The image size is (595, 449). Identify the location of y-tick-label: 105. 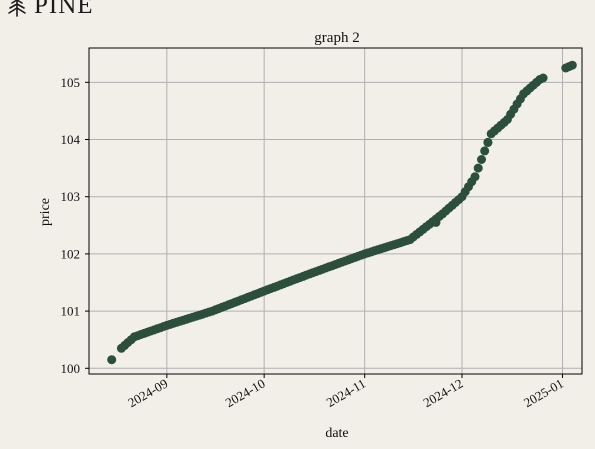
(71, 82).